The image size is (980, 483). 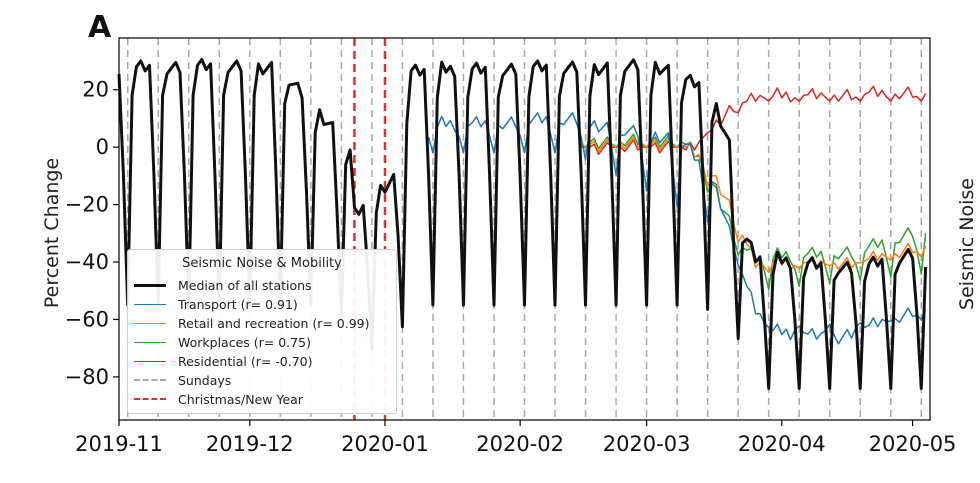 I want to click on y-tick-label-3: −40, so click(x=87, y=262).